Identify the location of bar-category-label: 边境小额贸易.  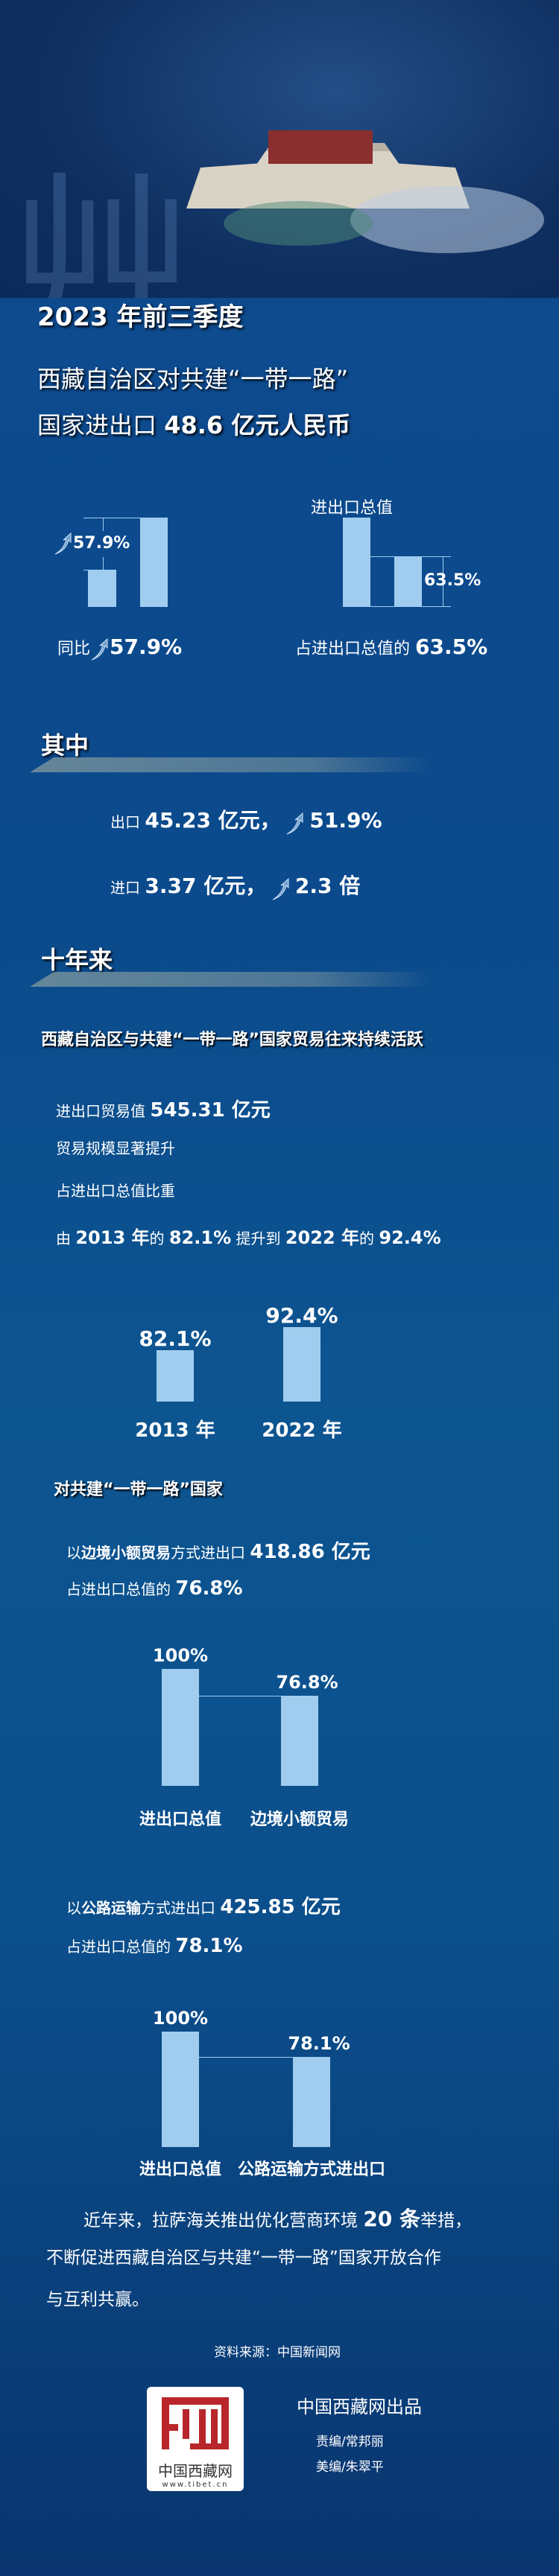
(300, 1819).